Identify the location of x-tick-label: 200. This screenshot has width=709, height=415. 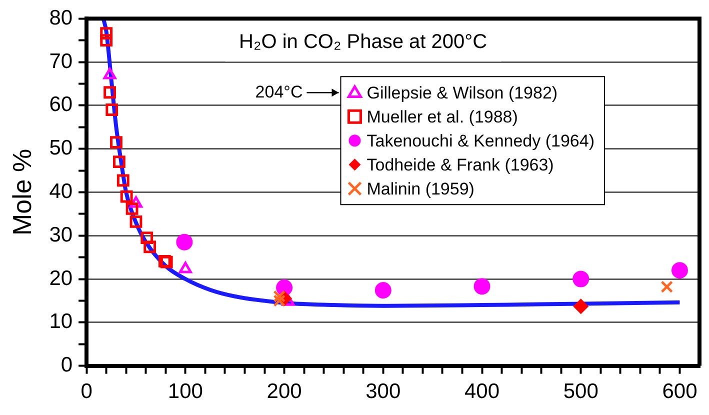
(284, 392).